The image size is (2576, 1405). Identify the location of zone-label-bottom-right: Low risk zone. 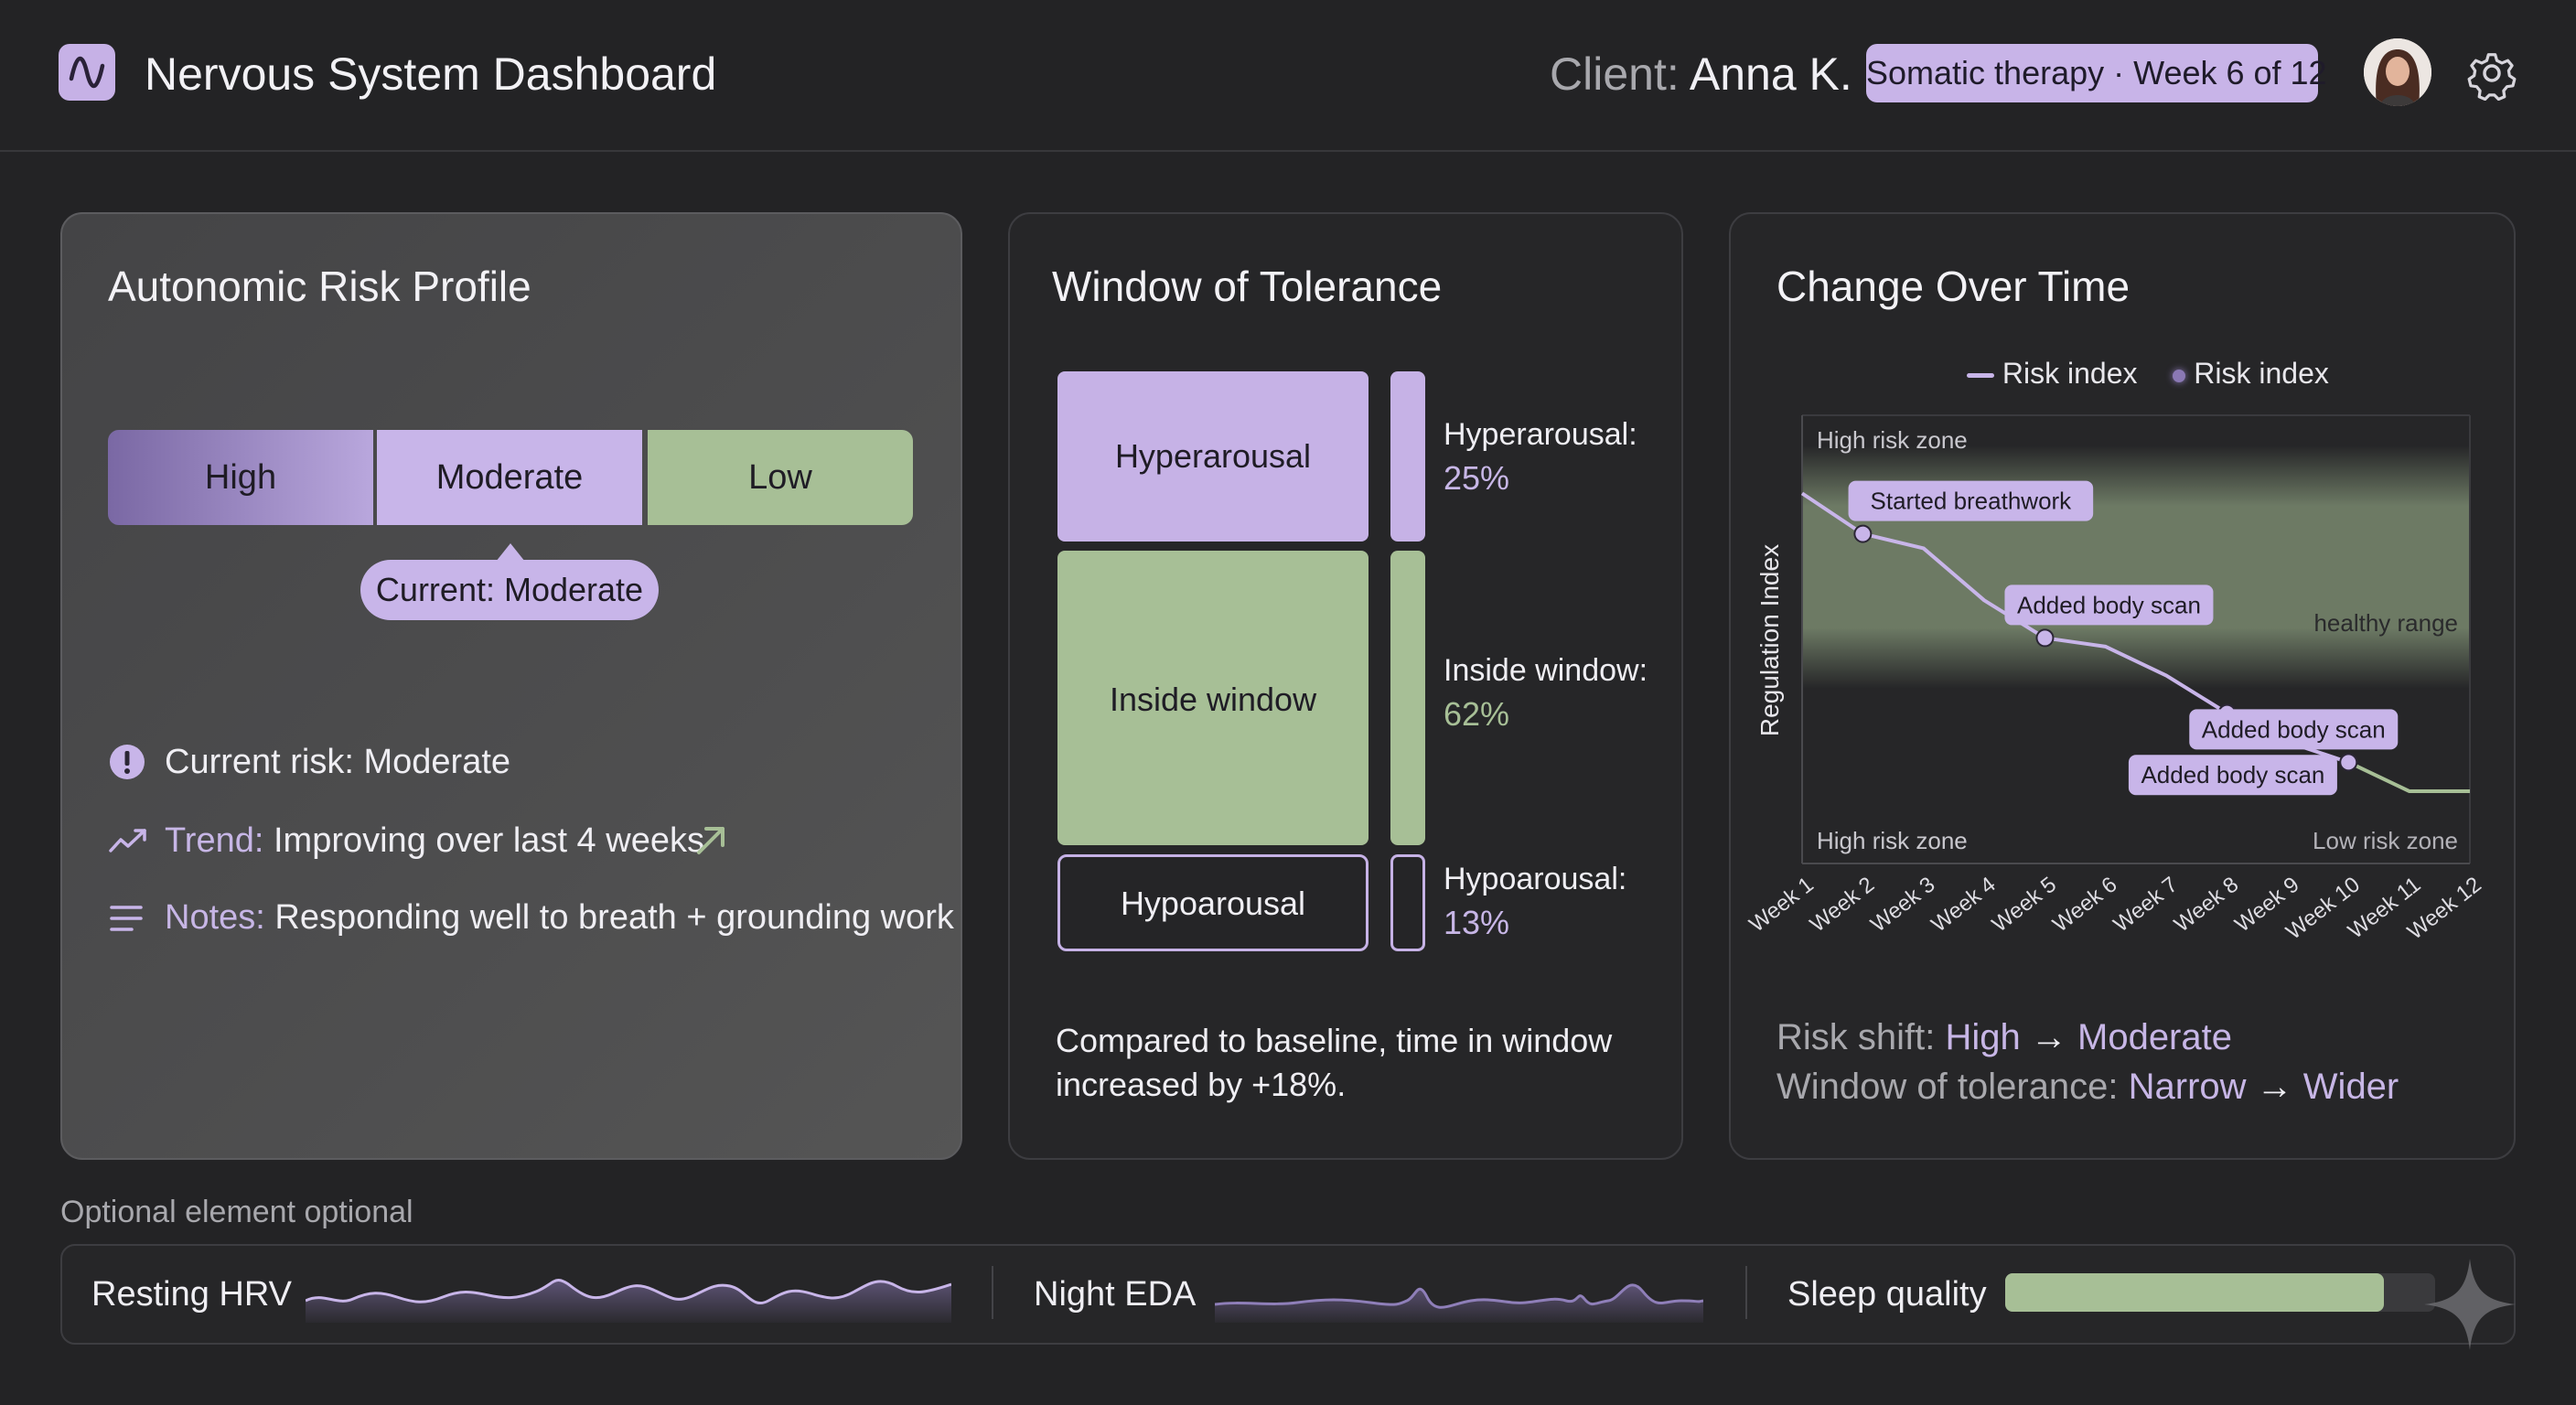
(2386, 840).